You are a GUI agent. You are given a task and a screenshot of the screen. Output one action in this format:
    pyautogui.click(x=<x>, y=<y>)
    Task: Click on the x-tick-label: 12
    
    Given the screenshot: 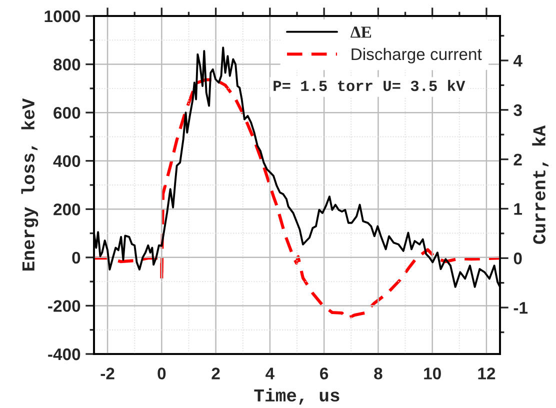 What is the action you would take?
    pyautogui.click(x=487, y=374)
    